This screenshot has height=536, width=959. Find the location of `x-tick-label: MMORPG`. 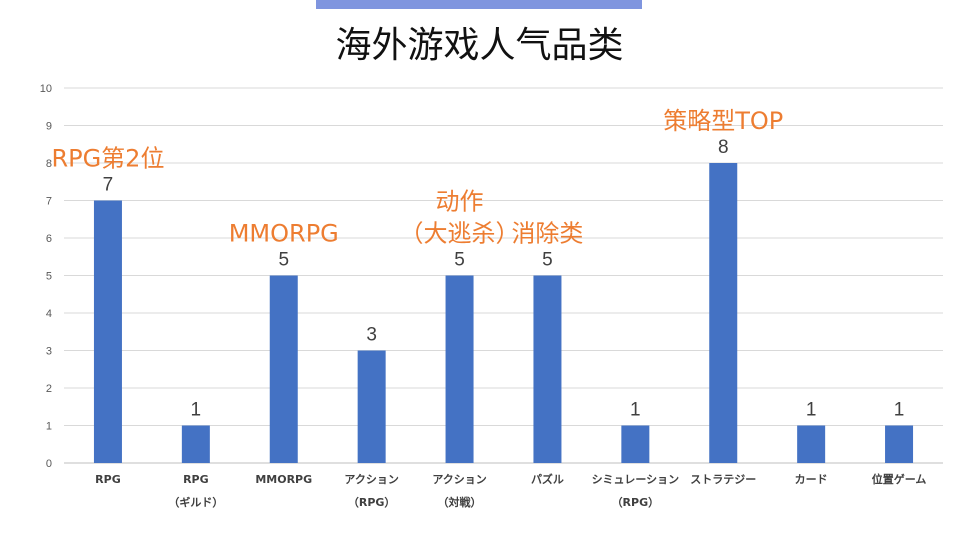

x-tick-label: MMORPG is located at coordinates (283, 479).